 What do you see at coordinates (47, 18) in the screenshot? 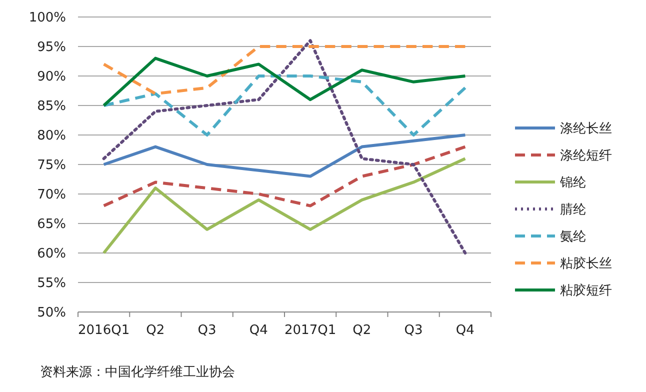
I see `y-tick-label: 100%` at bounding box center [47, 18].